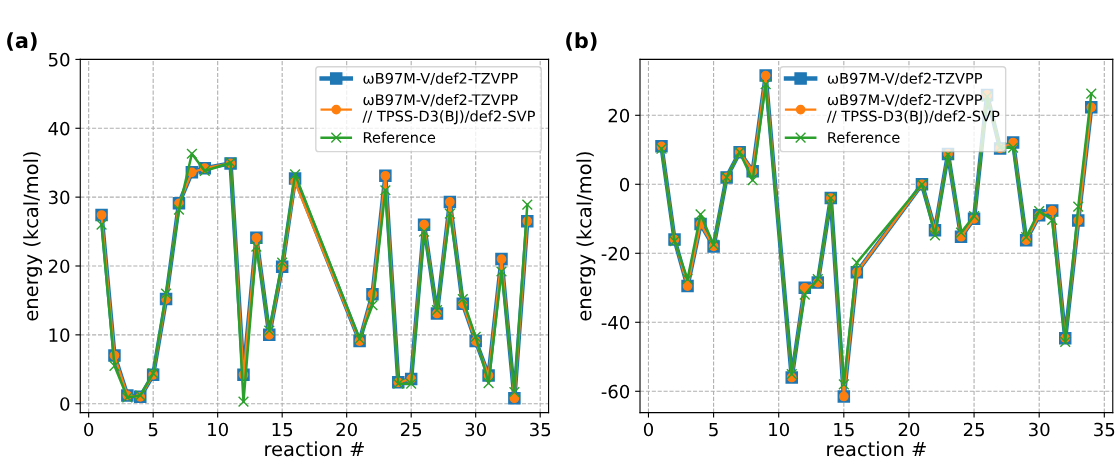 This screenshot has width=1115, height=457. Describe the element at coordinates (615, 253) in the screenshot. I see `y-tick-label: -20` at that location.